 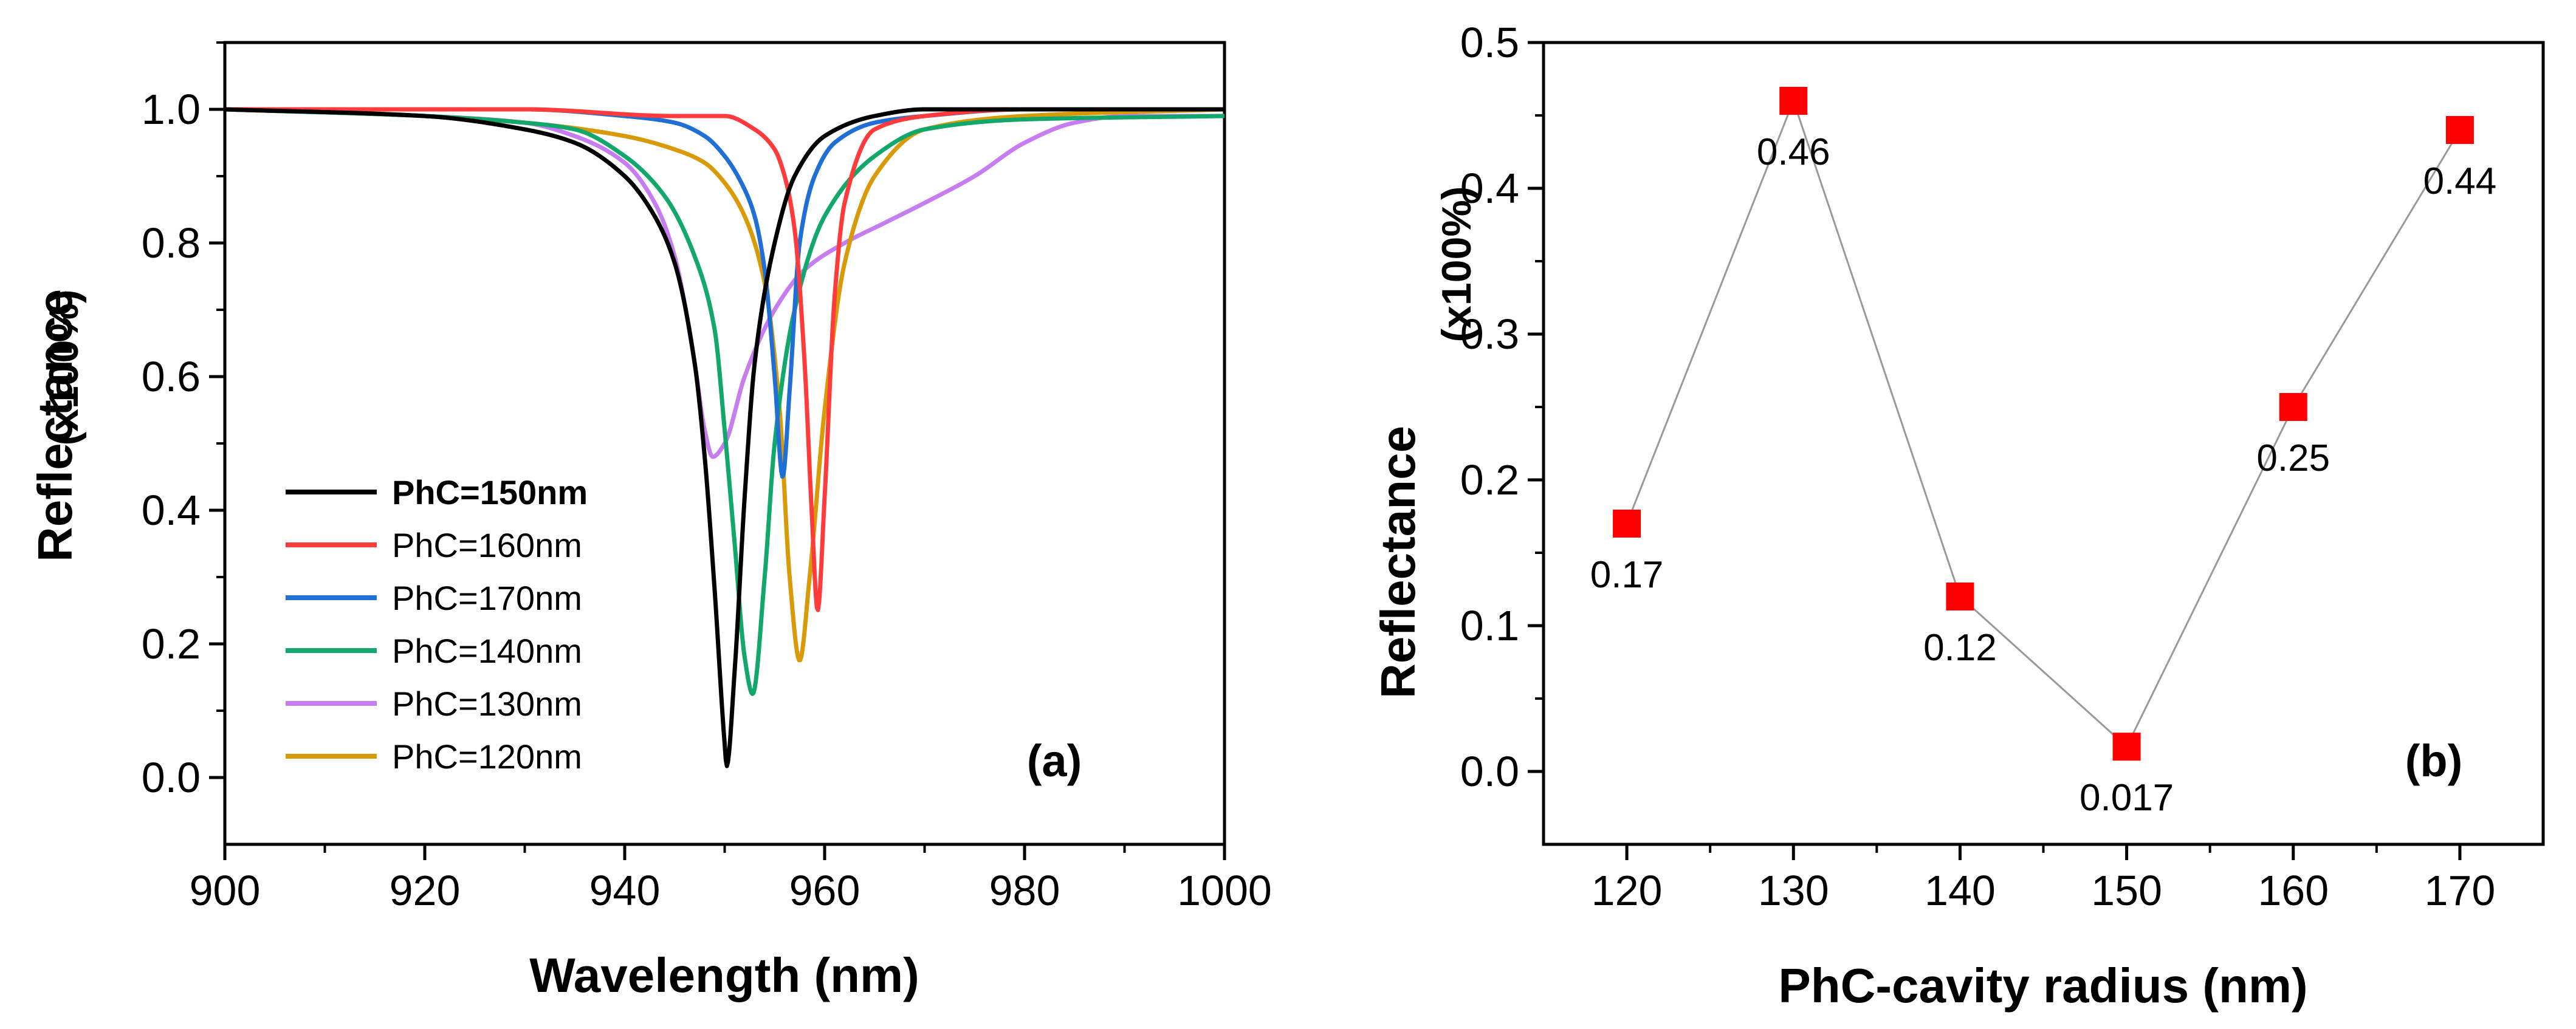 I want to click on legend-label: PhC=140nm, so click(x=487, y=651).